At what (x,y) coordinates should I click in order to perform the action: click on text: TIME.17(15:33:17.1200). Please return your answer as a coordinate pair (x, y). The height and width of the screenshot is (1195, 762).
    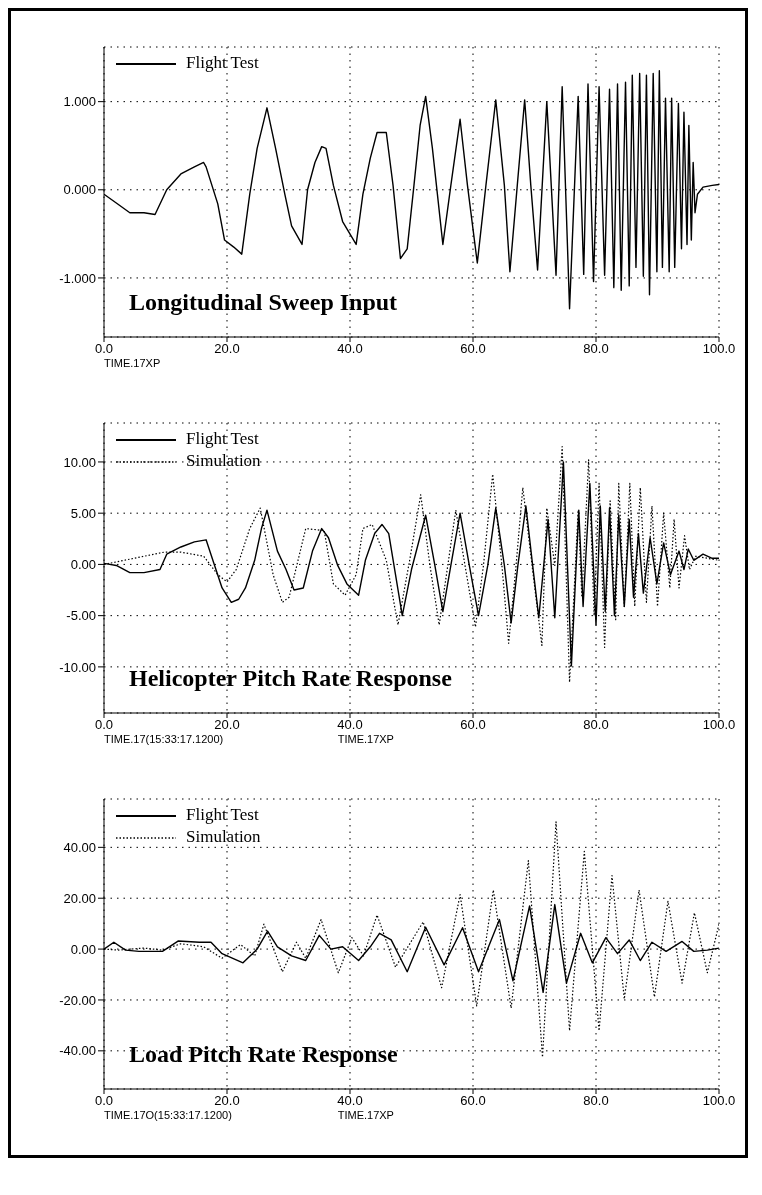
    Looking at the image, I should click on (164, 739).